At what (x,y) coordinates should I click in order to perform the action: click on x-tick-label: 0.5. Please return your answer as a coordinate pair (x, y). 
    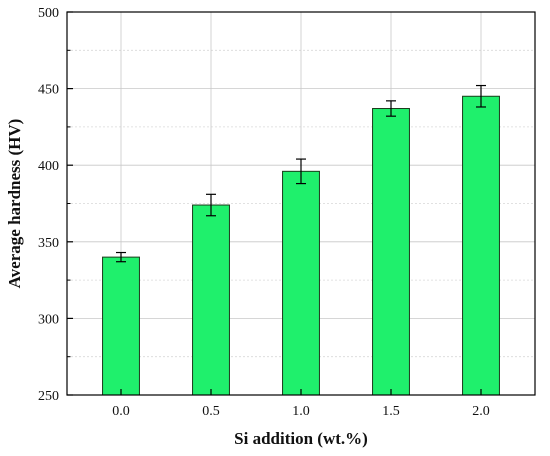
    Looking at the image, I should click on (211, 411).